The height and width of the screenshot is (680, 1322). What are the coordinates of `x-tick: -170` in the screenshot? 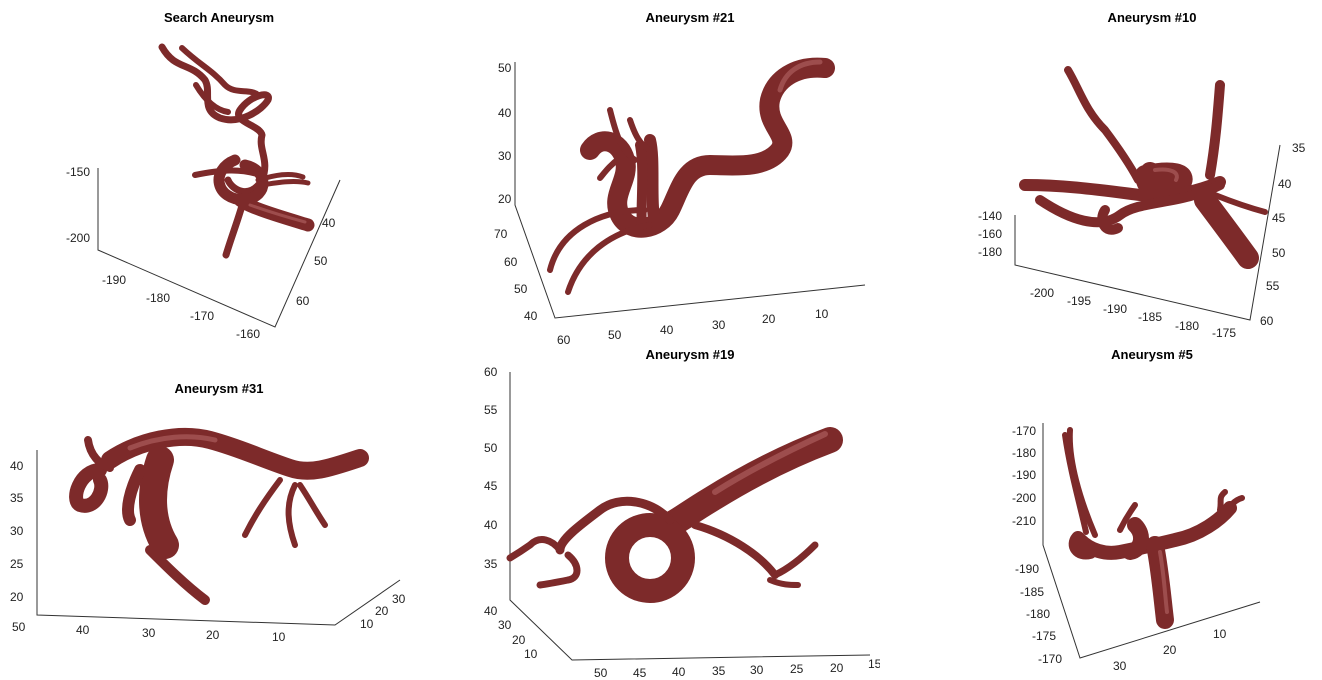 It's located at (202, 316).